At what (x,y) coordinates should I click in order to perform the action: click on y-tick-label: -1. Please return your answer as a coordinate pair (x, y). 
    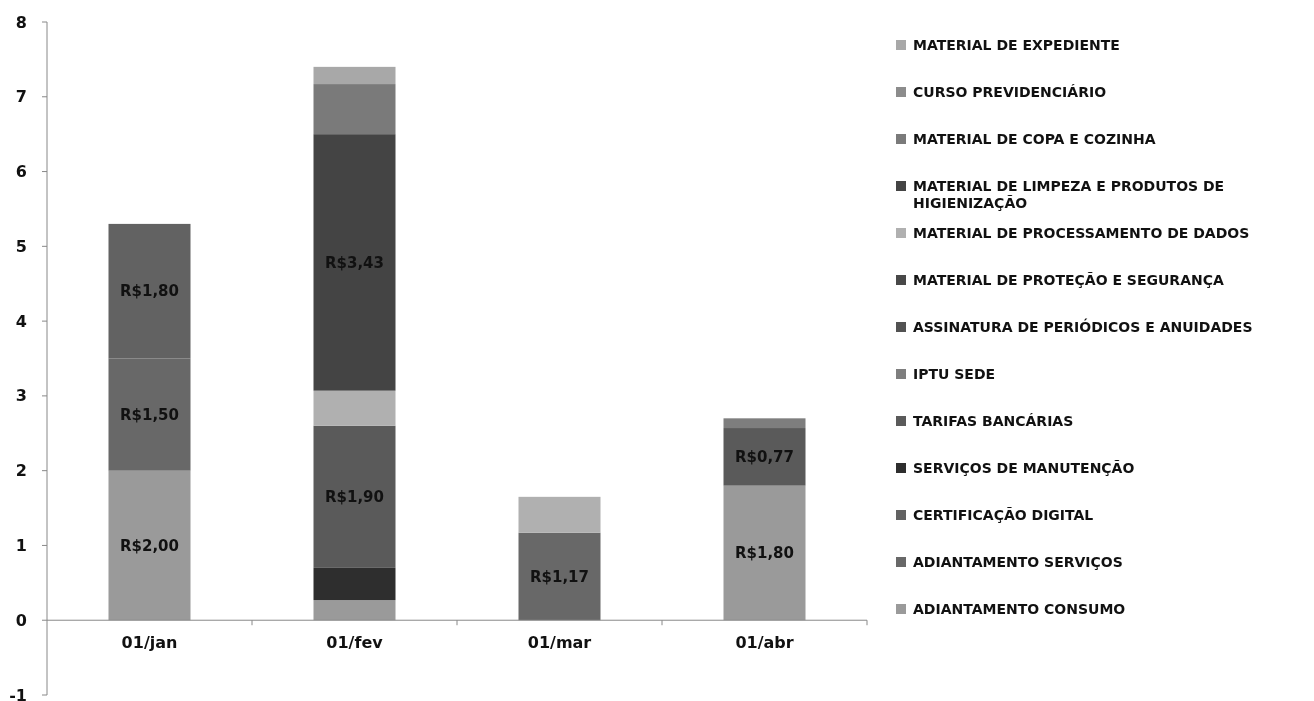
    Looking at the image, I should click on (18, 693).